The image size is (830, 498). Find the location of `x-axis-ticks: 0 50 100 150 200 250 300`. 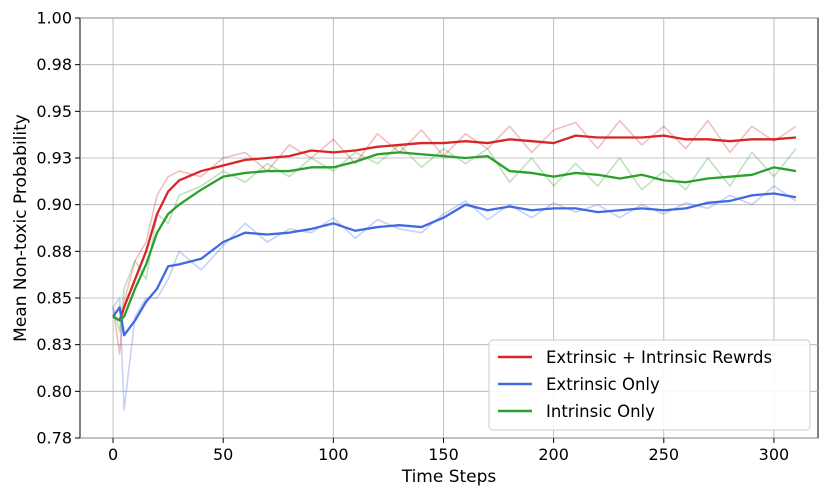

x-axis-ticks: 0 50 100 150 200 250 300 is located at coordinates (448, 451).